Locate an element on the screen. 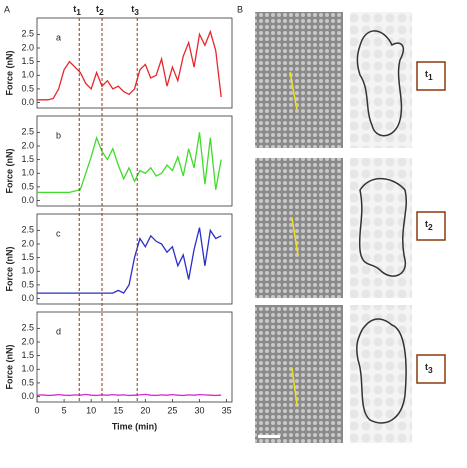  x-tick-label: 30 is located at coordinates (199, 410).